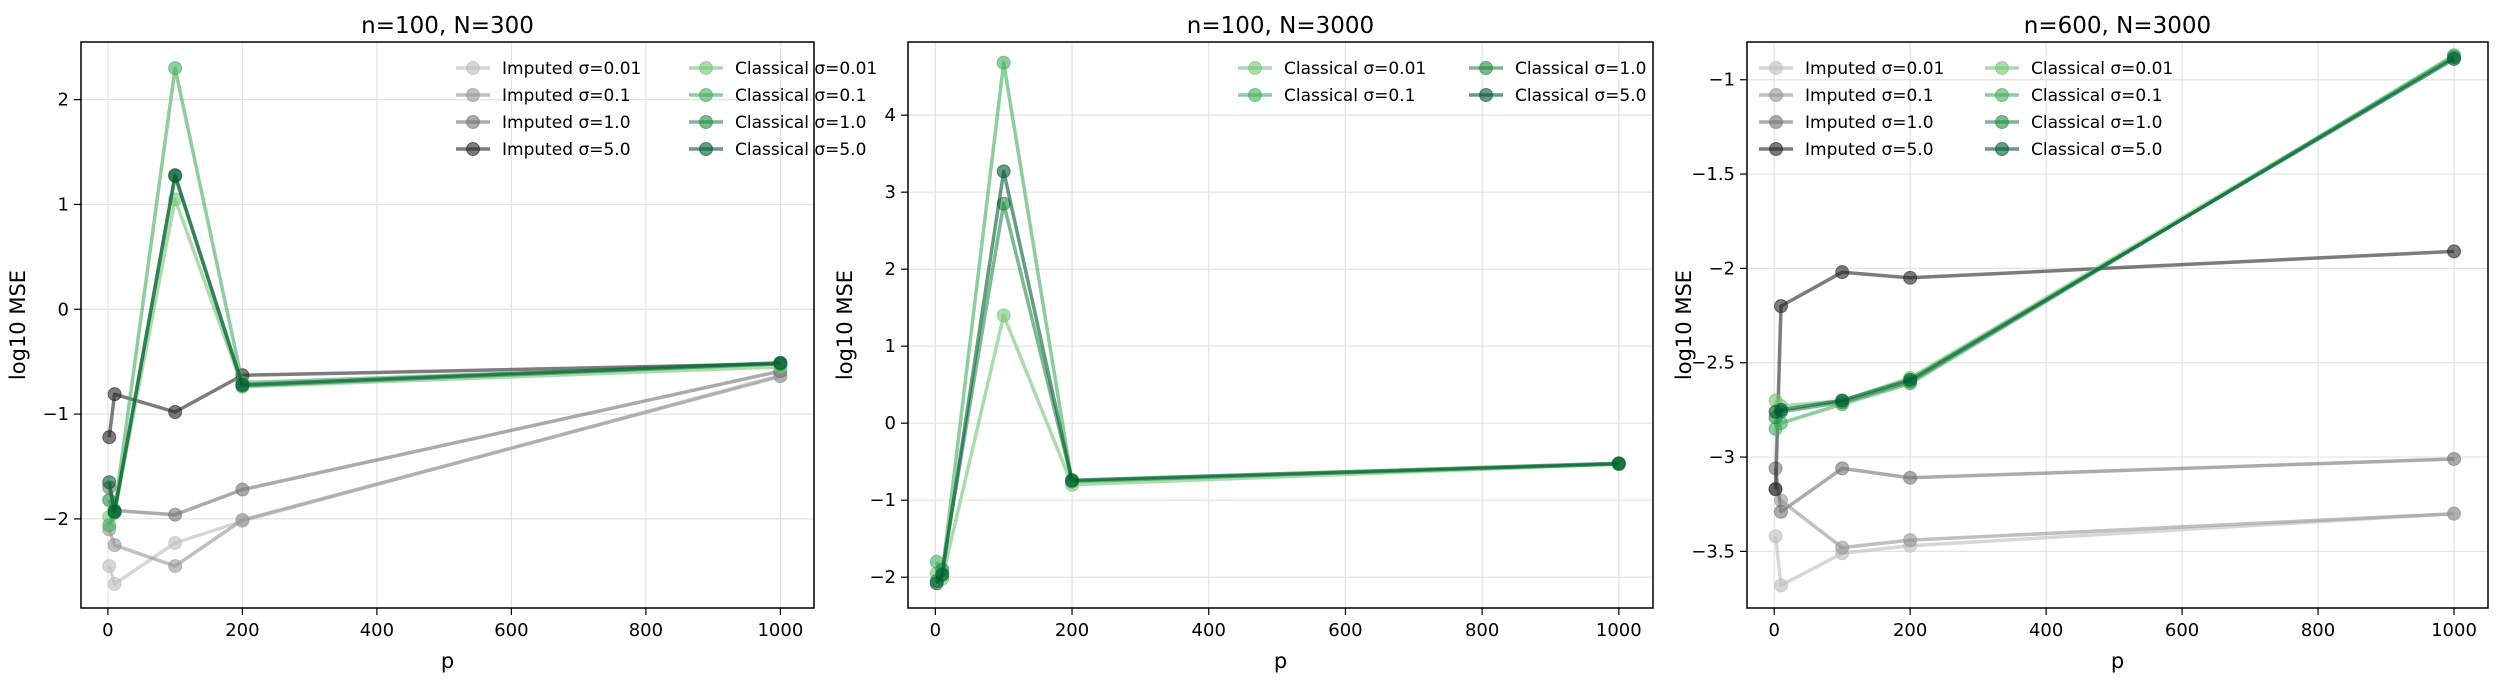 Image resolution: width=2506 pixels, height=685 pixels. Describe the element at coordinates (1280, 26) in the screenshot. I see `chart-title: n=100, N=3000` at that location.